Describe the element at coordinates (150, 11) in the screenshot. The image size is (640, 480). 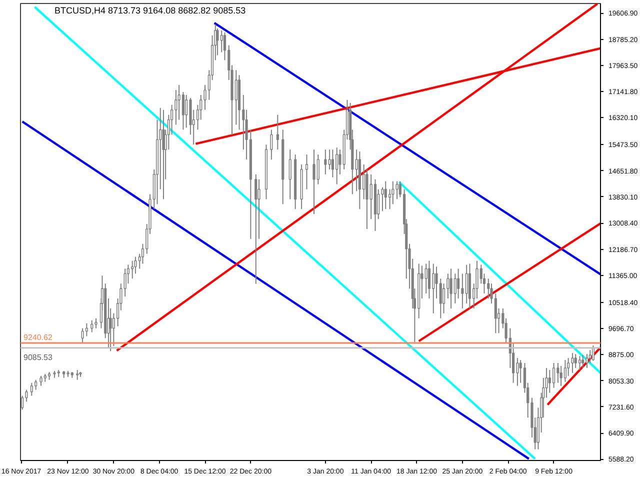
I see `chart-title: BTCUSD,H4 8713.73 9164.08 8682.82 9085.53` at that location.